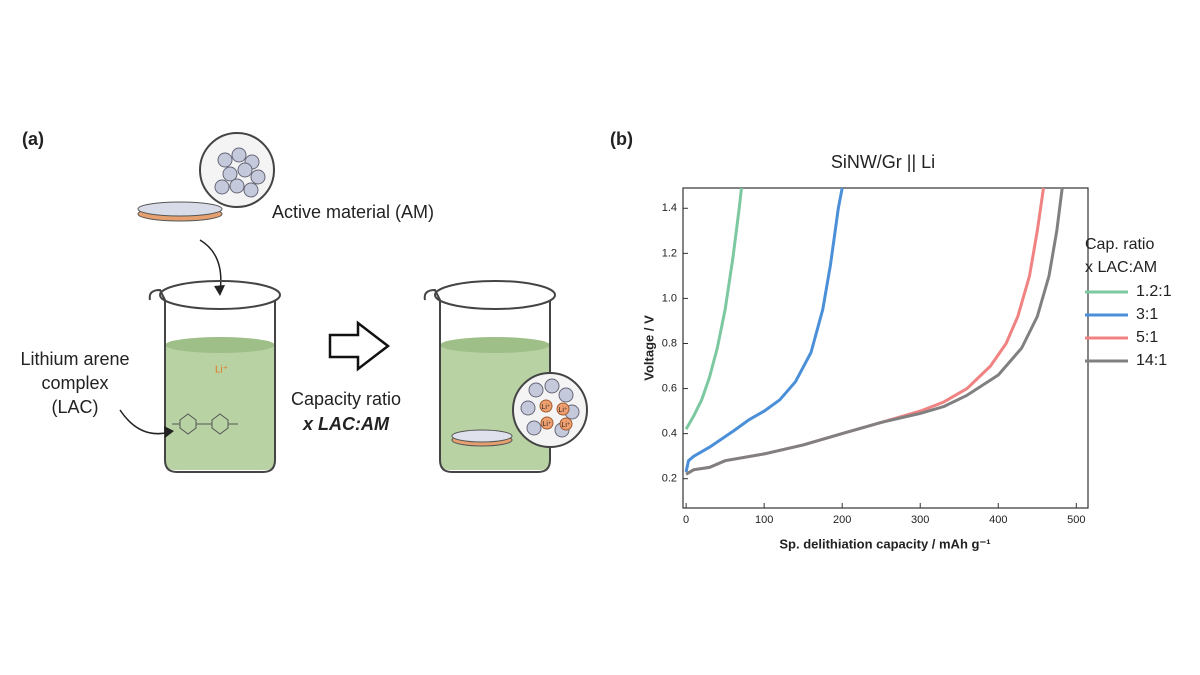 This screenshot has width=1200, height=675. I want to click on y-axis-label: Voltage / V, so click(648, 348).